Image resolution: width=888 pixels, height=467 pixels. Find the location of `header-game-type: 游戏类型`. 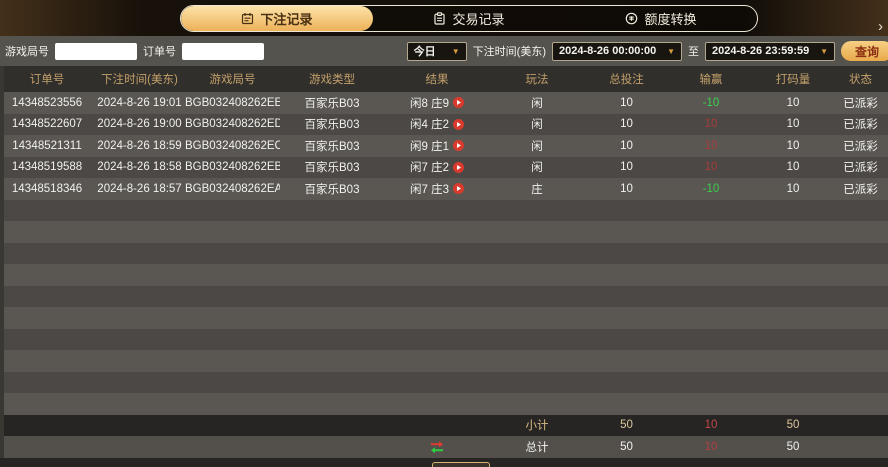

header-game-type: 游戏类型 is located at coordinates (332, 80).